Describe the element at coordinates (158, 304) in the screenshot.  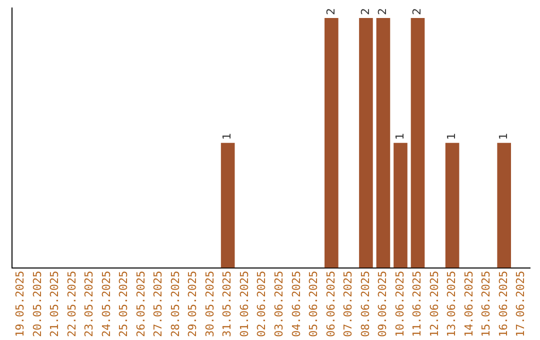
I see `x-tick-label: 27.05.2025` at that location.